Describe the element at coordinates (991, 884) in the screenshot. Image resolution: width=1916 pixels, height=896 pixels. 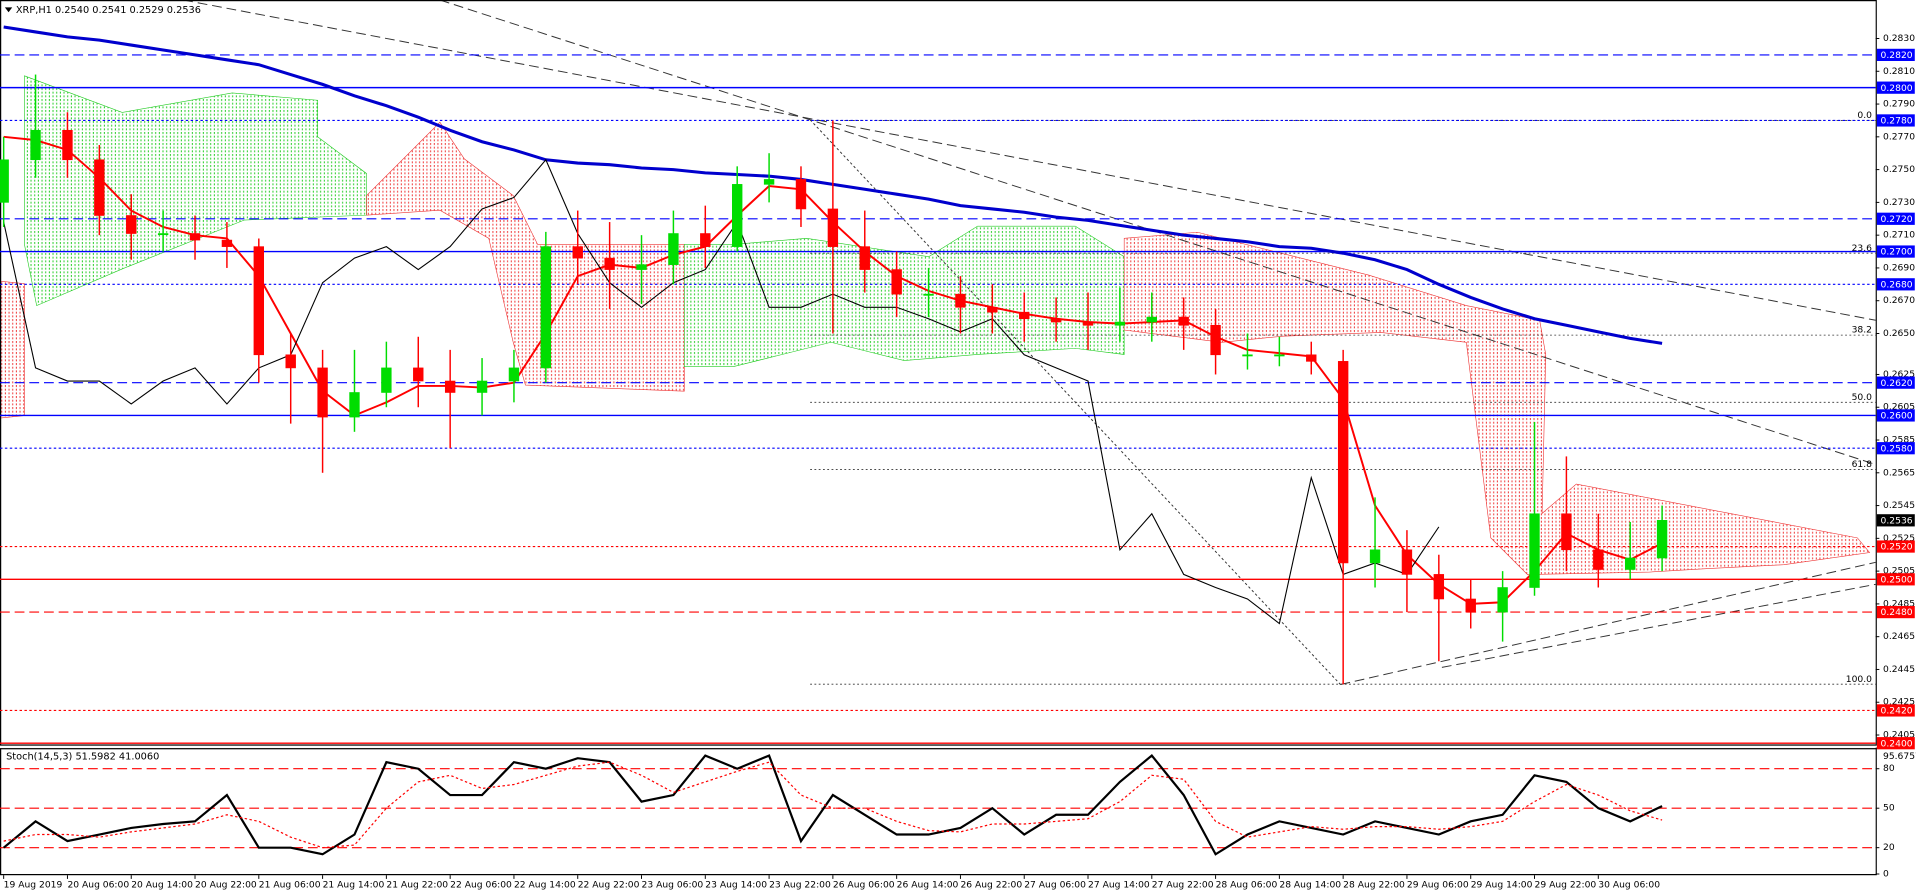
I see `x-tick-label: 26 Aug 22:00` at that location.